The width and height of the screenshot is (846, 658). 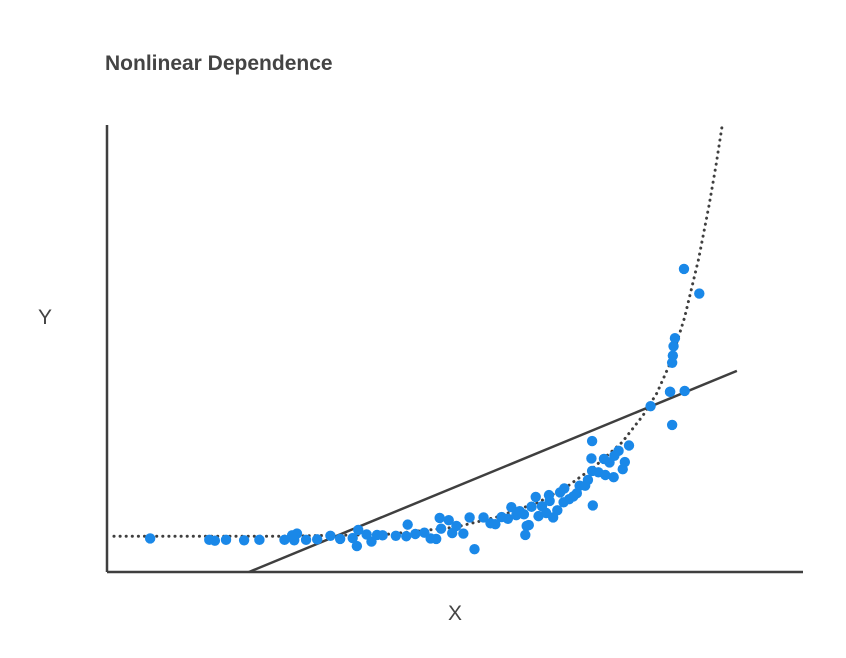 What do you see at coordinates (45, 317) in the screenshot?
I see `y-axis-label: Y` at bounding box center [45, 317].